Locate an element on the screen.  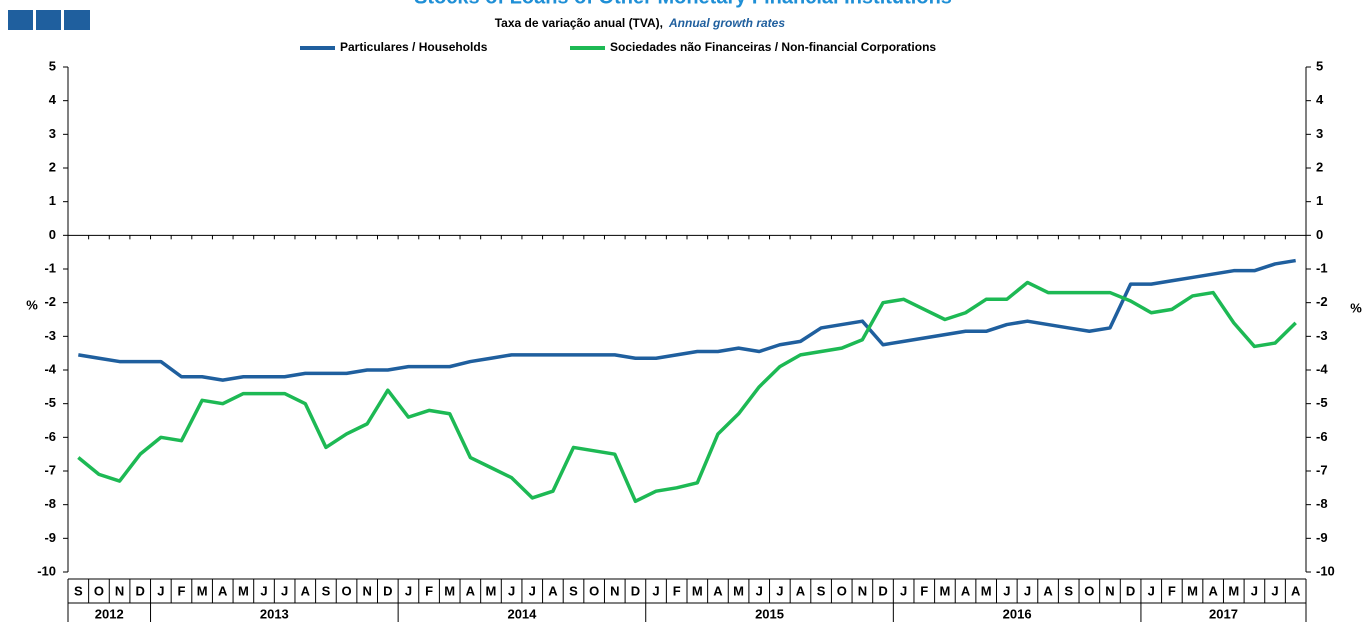
y-tick-label: -7 is located at coordinates (50, 469).